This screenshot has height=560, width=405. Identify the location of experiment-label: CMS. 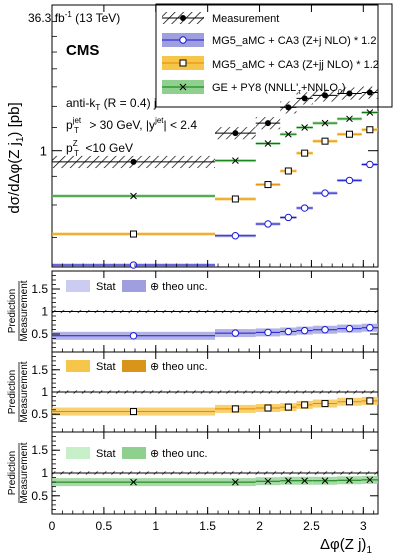
(82, 50).